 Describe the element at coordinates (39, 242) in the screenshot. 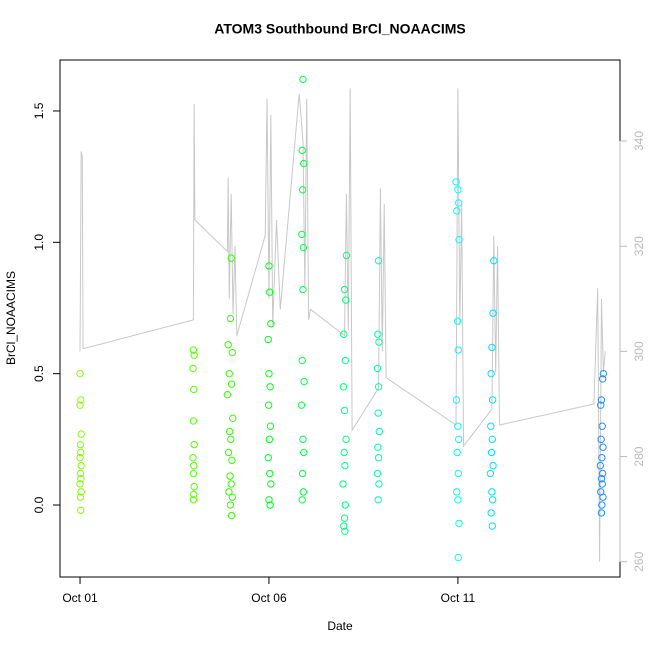

I see `y-tick-label: 1.0` at that location.